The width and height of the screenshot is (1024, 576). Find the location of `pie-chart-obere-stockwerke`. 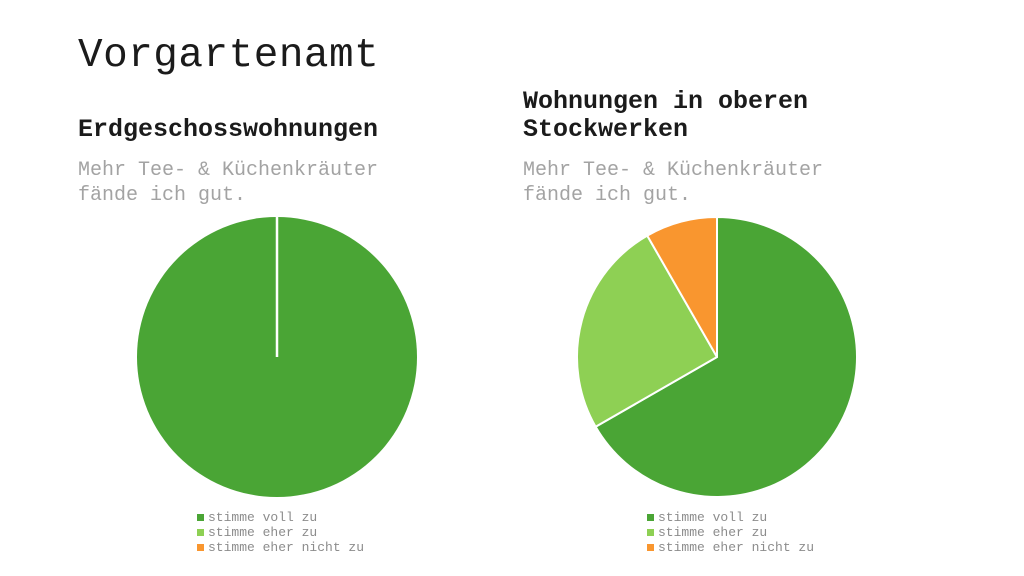

pie-chart-obere-stockwerke is located at coordinates (717, 357).